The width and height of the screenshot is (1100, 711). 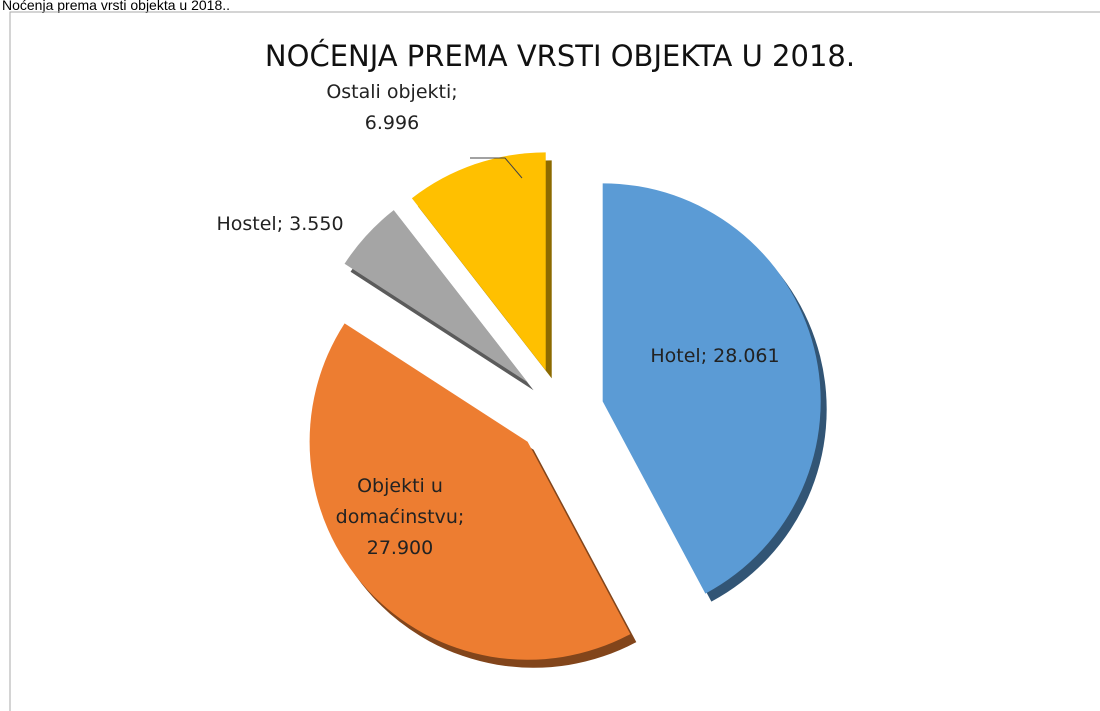 I want to click on leader-line, so click(x=496, y=168).